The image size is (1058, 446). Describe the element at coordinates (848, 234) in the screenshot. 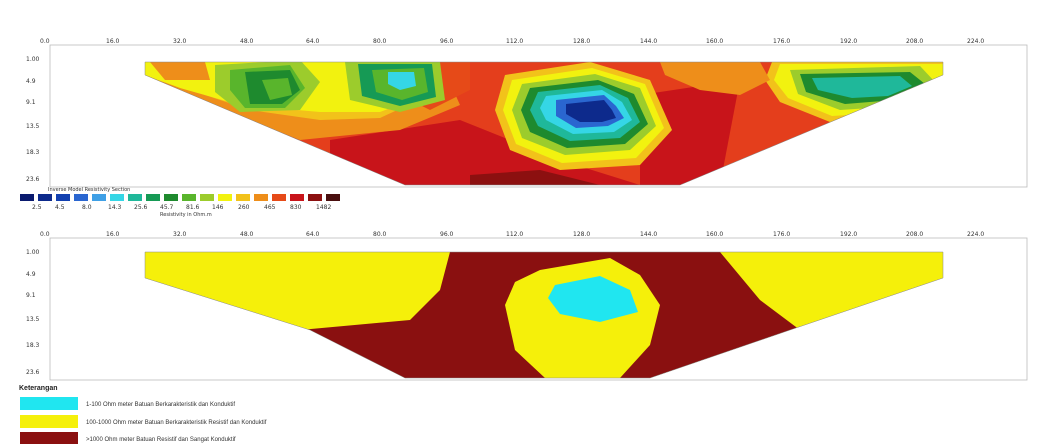

I see `bottom-x-tick: 192.0` at that location.